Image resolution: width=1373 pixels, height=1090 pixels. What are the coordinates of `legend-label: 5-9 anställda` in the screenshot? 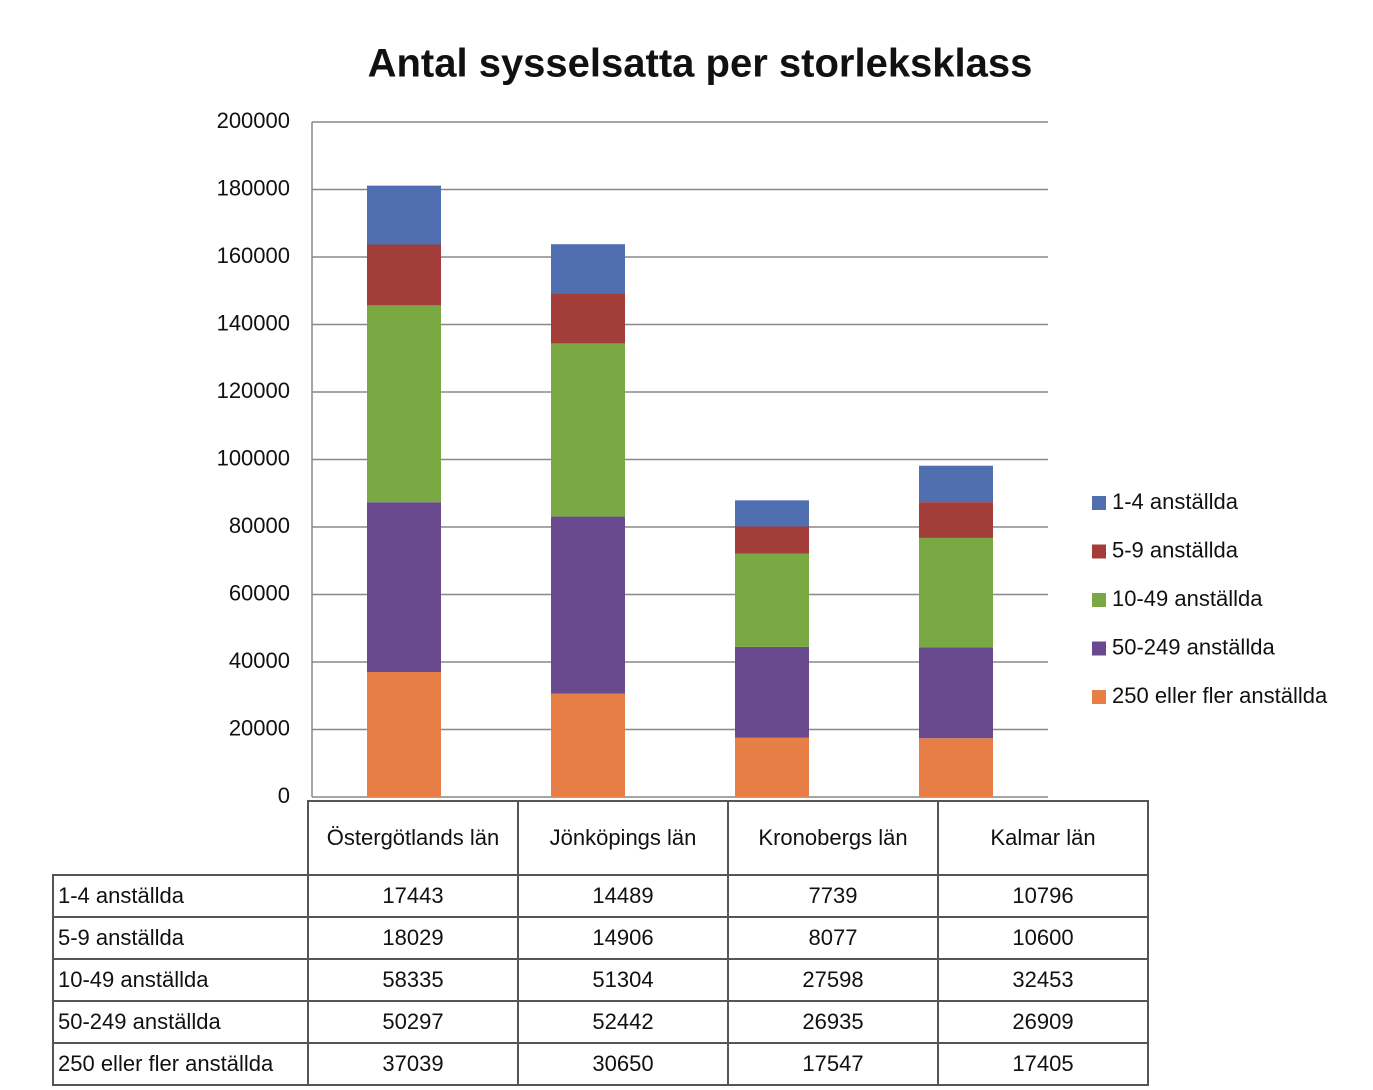 It's located at (1175, 549).